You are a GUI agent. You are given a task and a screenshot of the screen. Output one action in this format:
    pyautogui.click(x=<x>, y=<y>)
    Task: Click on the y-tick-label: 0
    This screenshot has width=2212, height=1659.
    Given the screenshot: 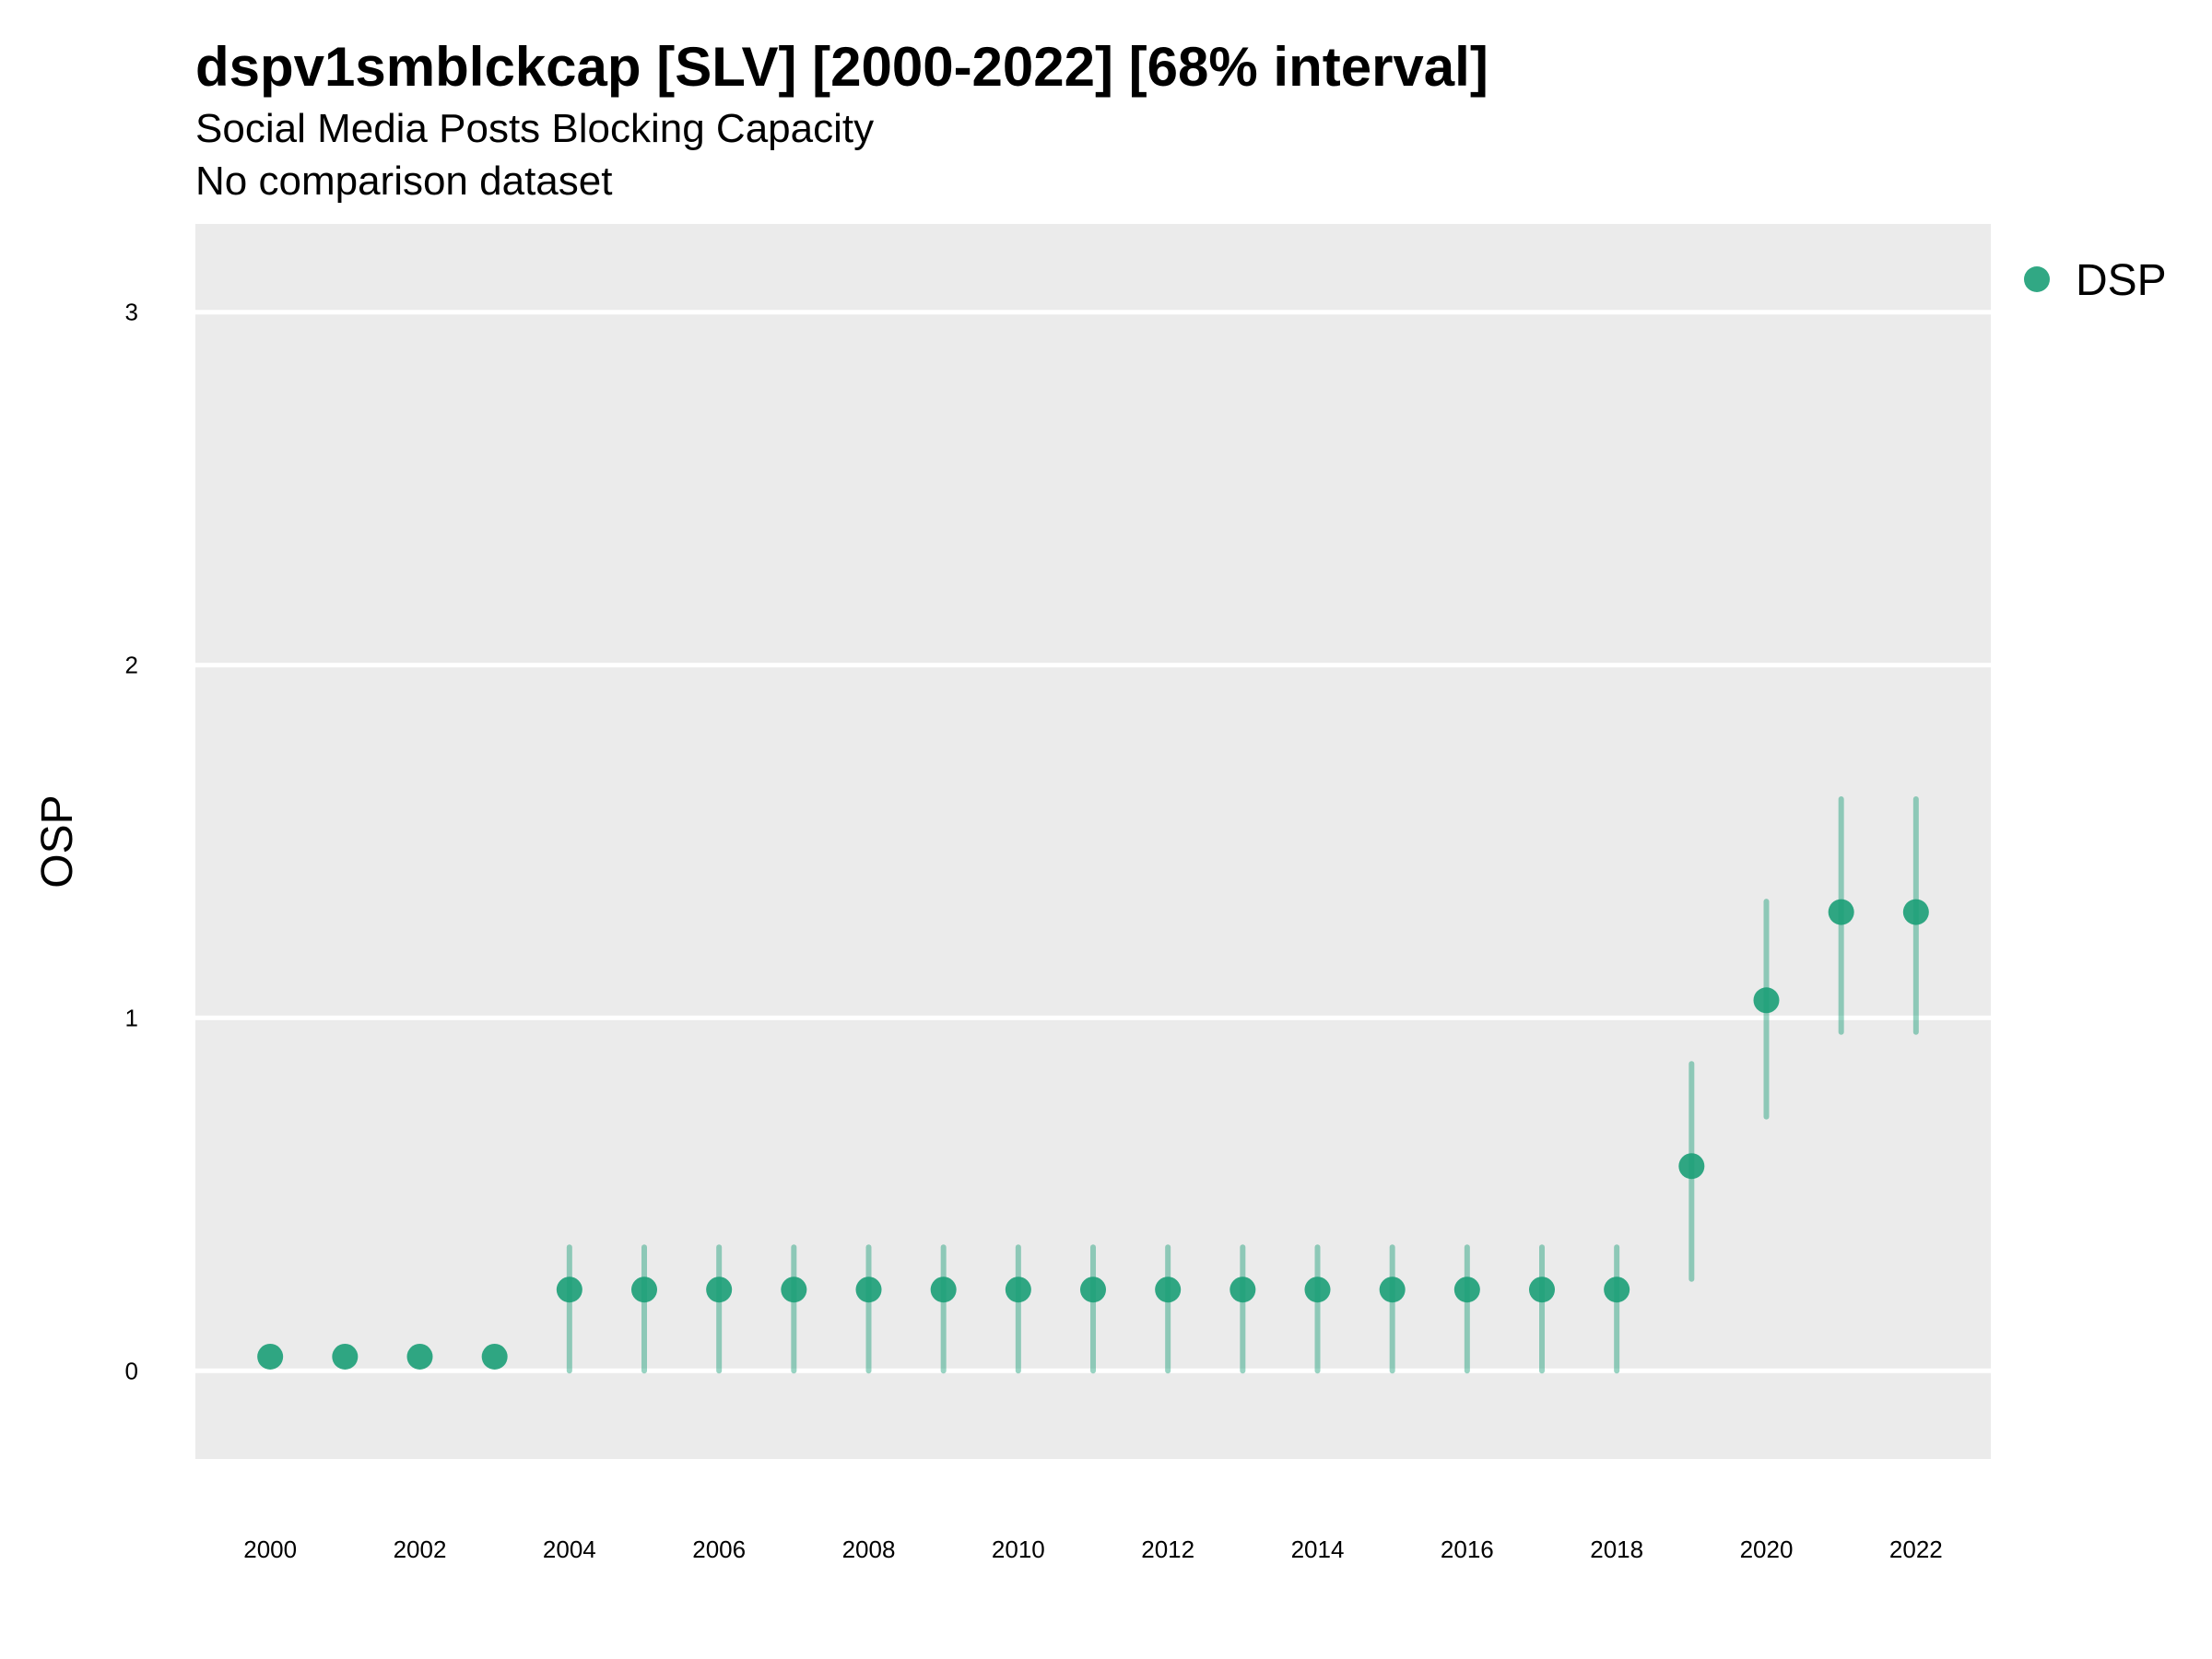 What is the action you would take?
    pyautogui.click(x=131, y=1370)
    